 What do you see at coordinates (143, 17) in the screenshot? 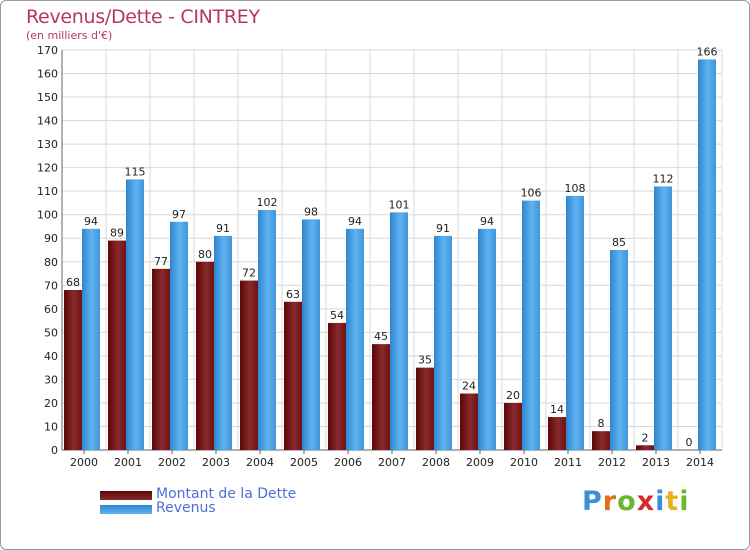
I see `chart-title: Revenus/Dette - CINTREY` at bounding box center [143, 17].